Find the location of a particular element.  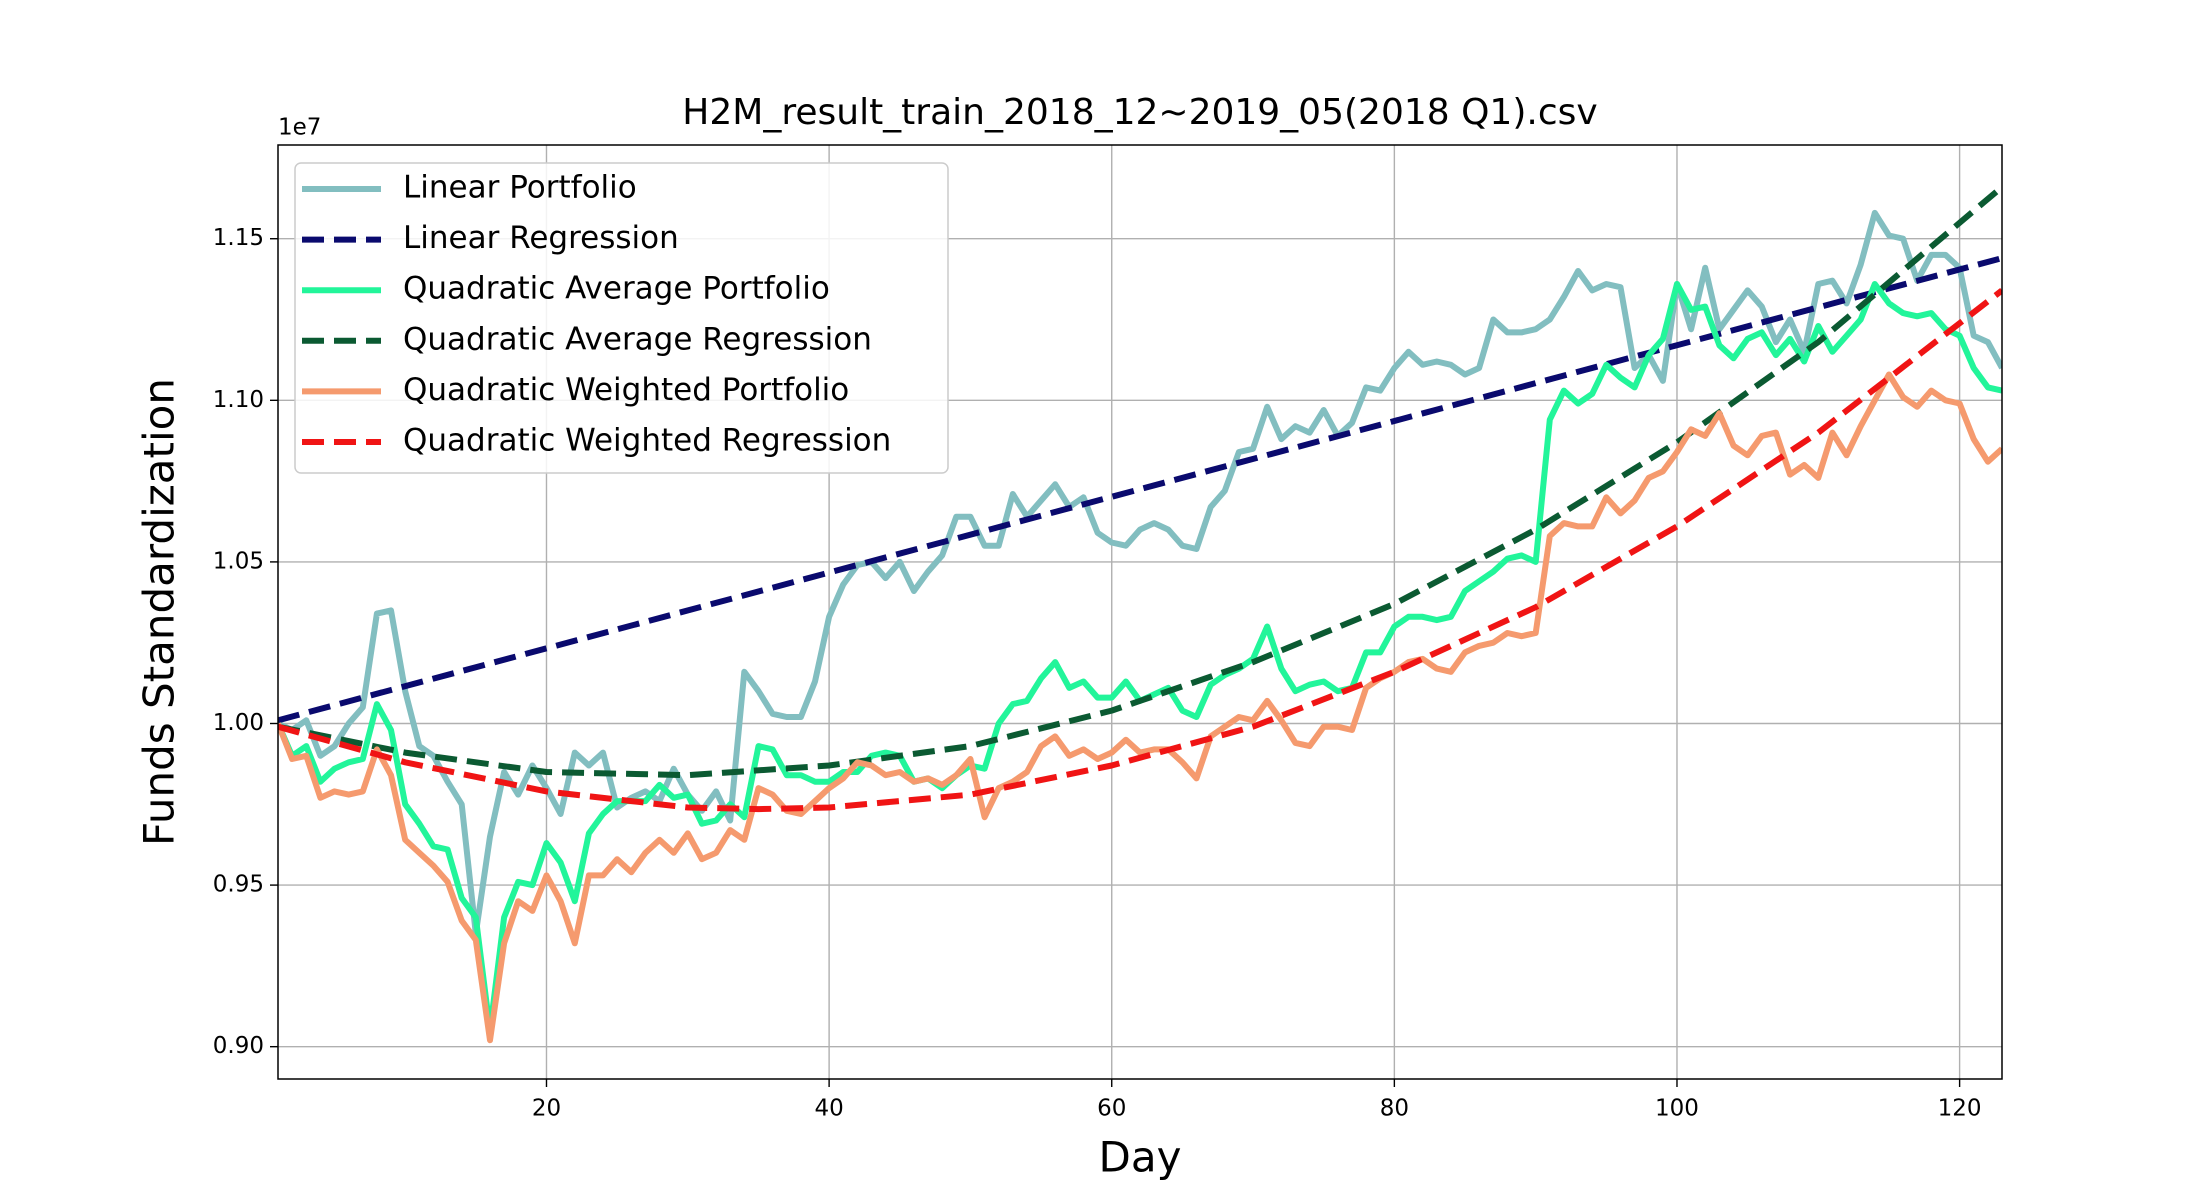

x-axis-label: Day is located at coordinates (1140, 1157).